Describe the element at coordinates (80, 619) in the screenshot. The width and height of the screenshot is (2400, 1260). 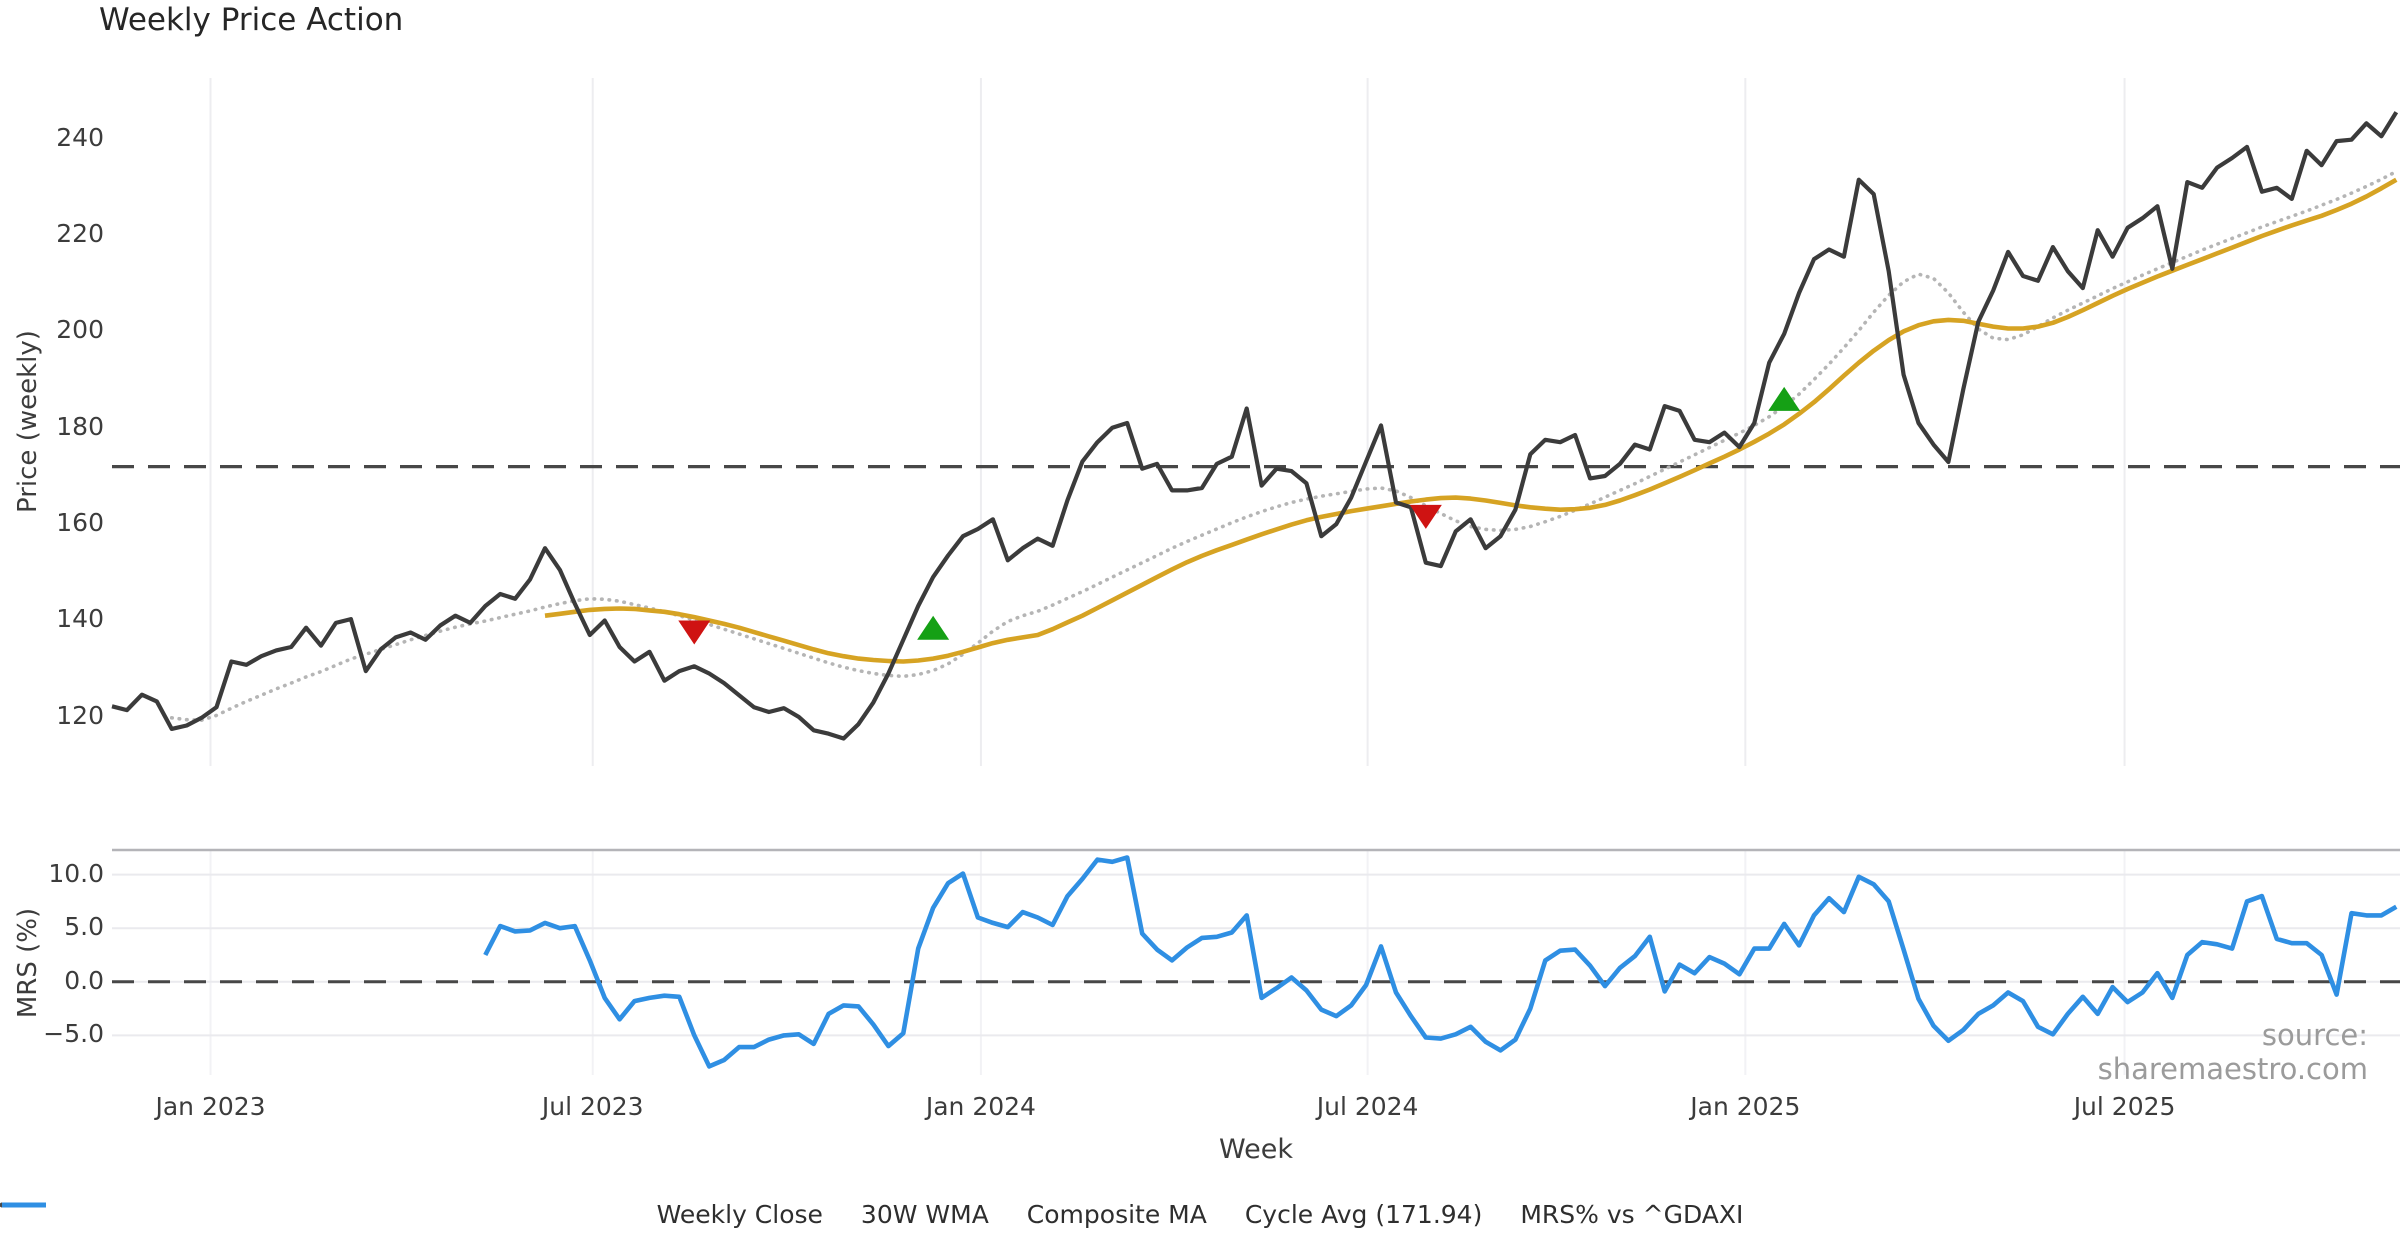
I see `price-ytick-label: 140` at that location.